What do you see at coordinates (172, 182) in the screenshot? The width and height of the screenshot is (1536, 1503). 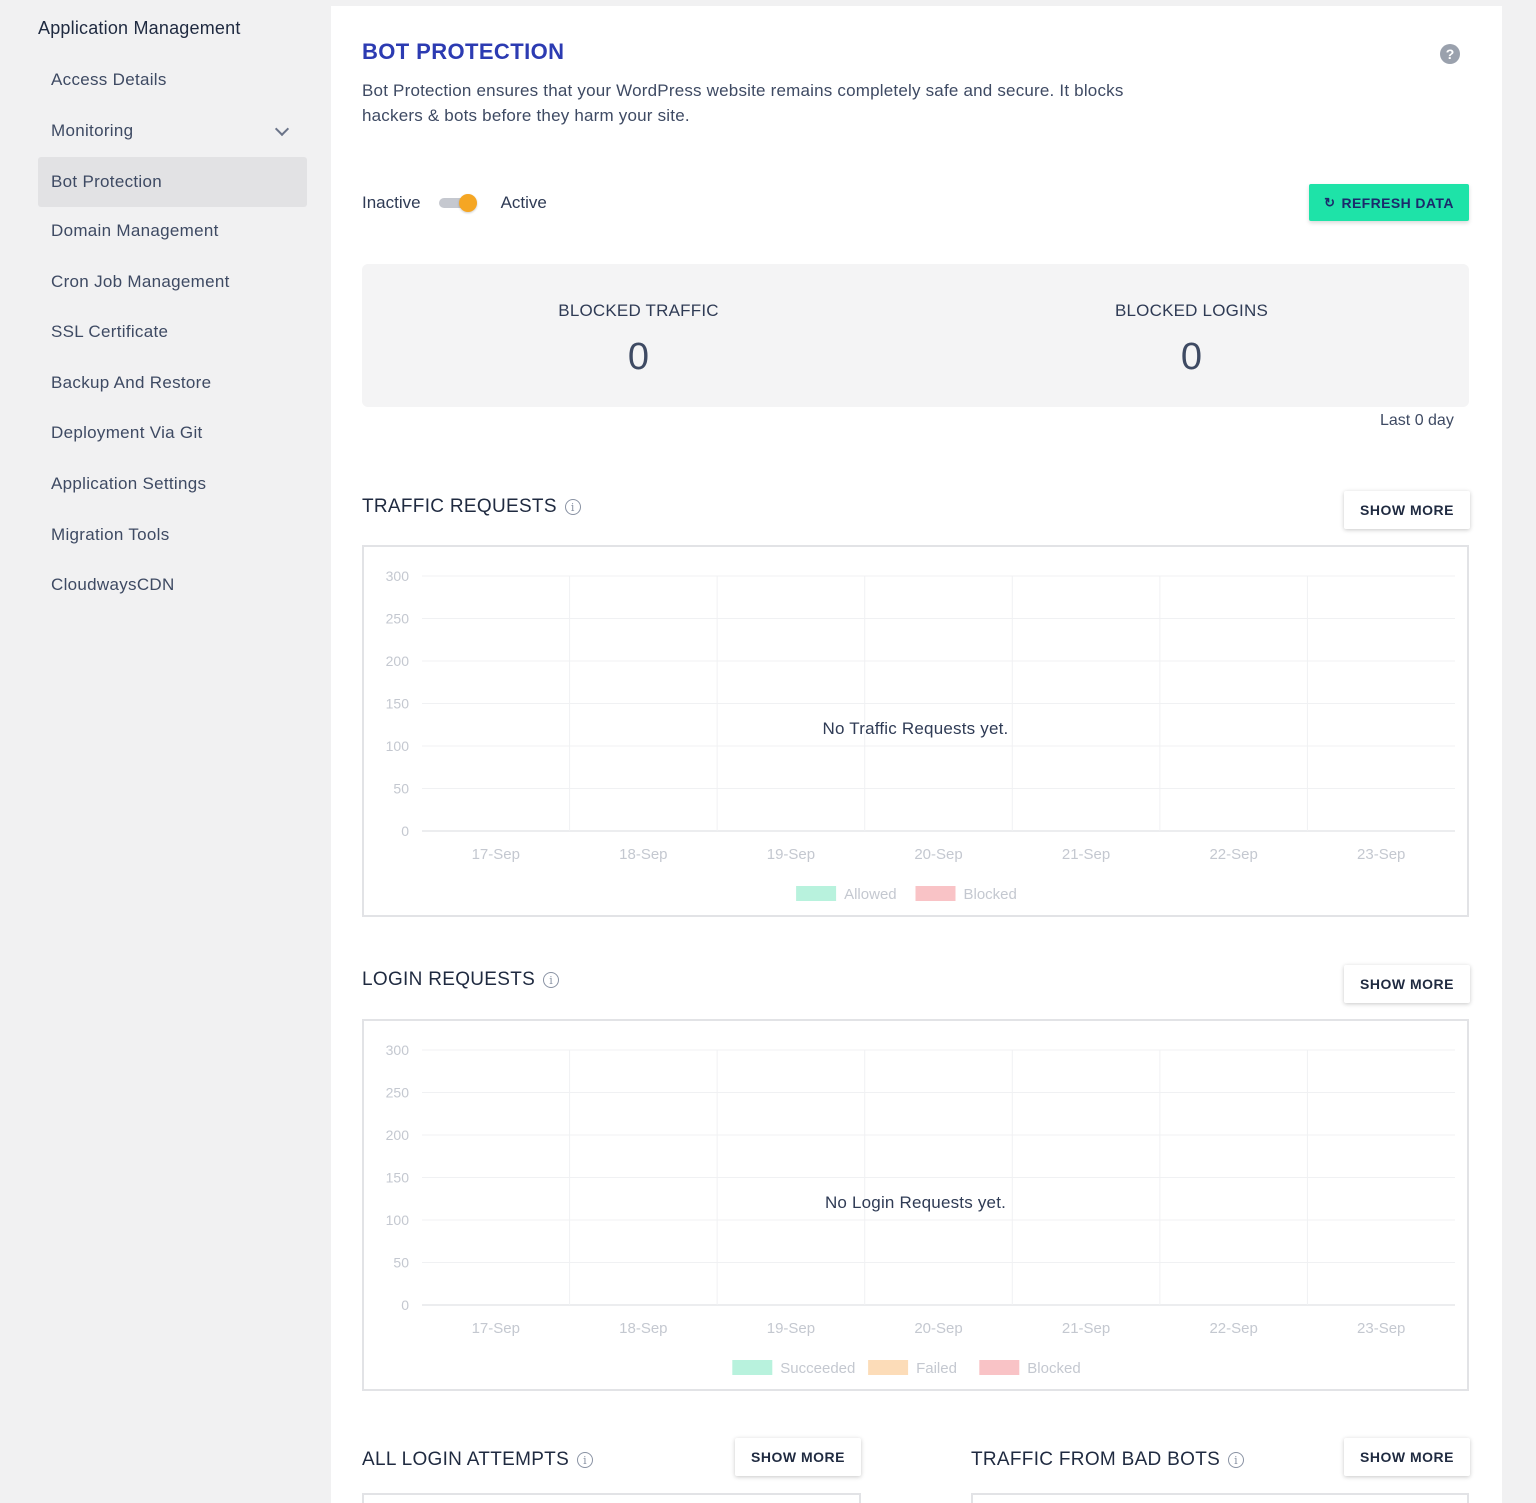 I see `sidebar-item-bot-protection: Bot Protection` at bounding box center [172, 182].